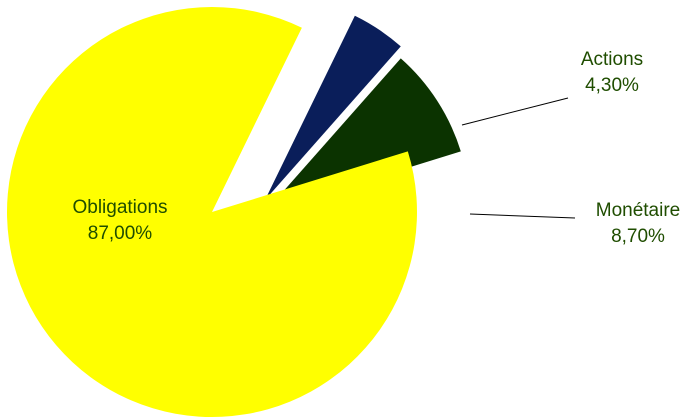 The height and width of the screenshot is (417, 700). What do you see at coordinates (120, 233) in the screenshot?
I see `slice-value-label: 87,00%` at bounding box center [120, 233].